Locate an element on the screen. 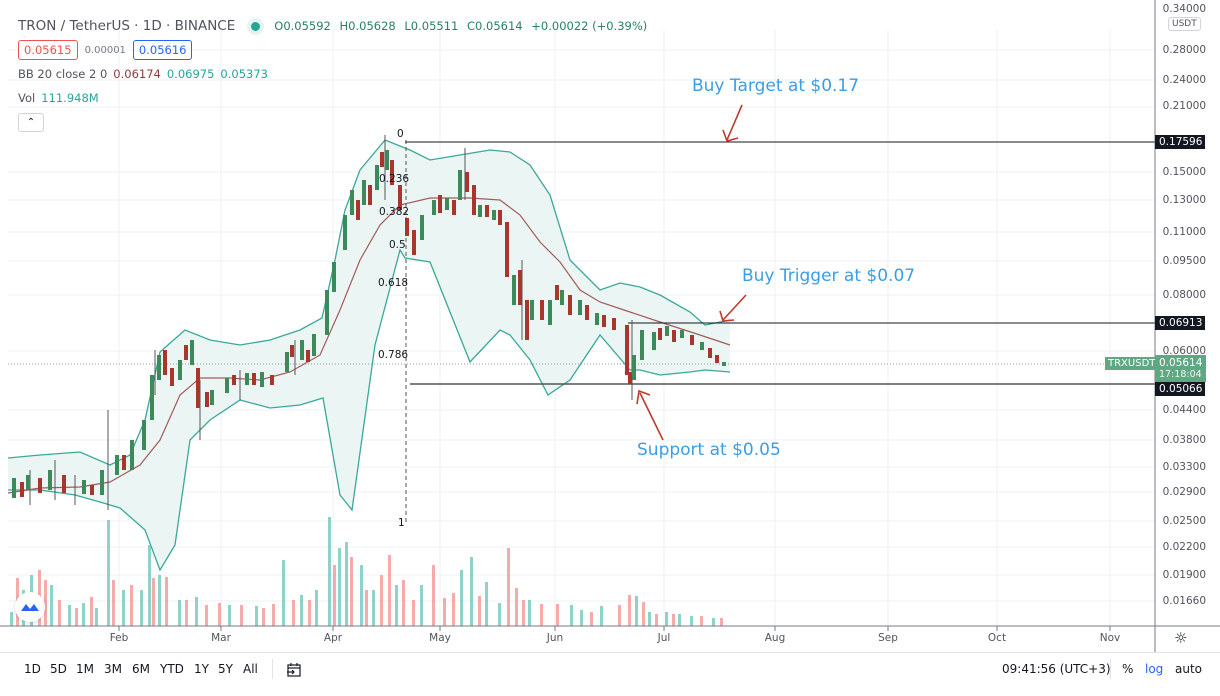 The width and height of the screenshot is (1220, 696). support-annotation: Support at $0.05 is located at coordinates (709, 450).